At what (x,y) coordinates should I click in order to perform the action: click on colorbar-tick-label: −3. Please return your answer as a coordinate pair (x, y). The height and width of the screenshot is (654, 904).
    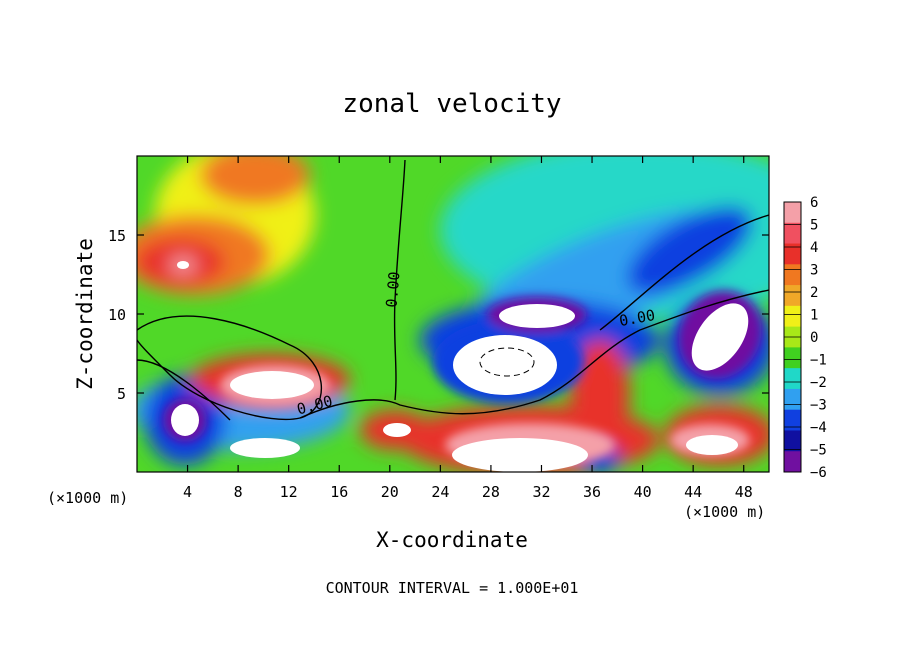
    Looking at the image, I should click on (818, 406).